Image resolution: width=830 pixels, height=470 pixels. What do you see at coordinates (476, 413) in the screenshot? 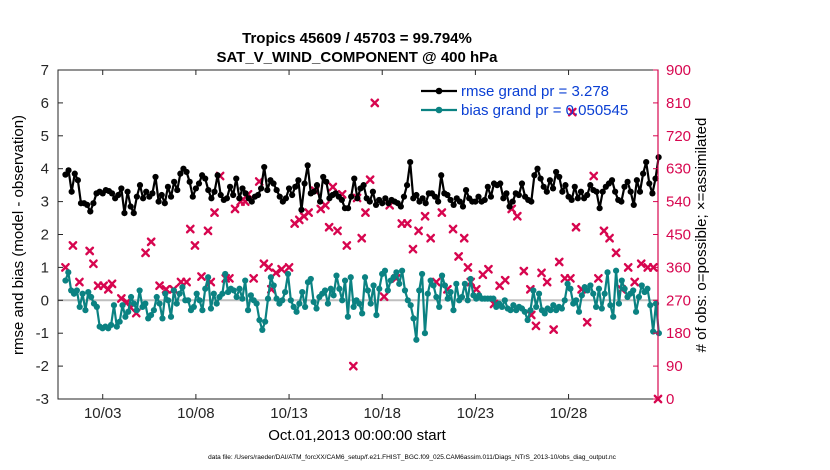
I see `x-tick-label: 10/23` at bounding box center [476, 413].